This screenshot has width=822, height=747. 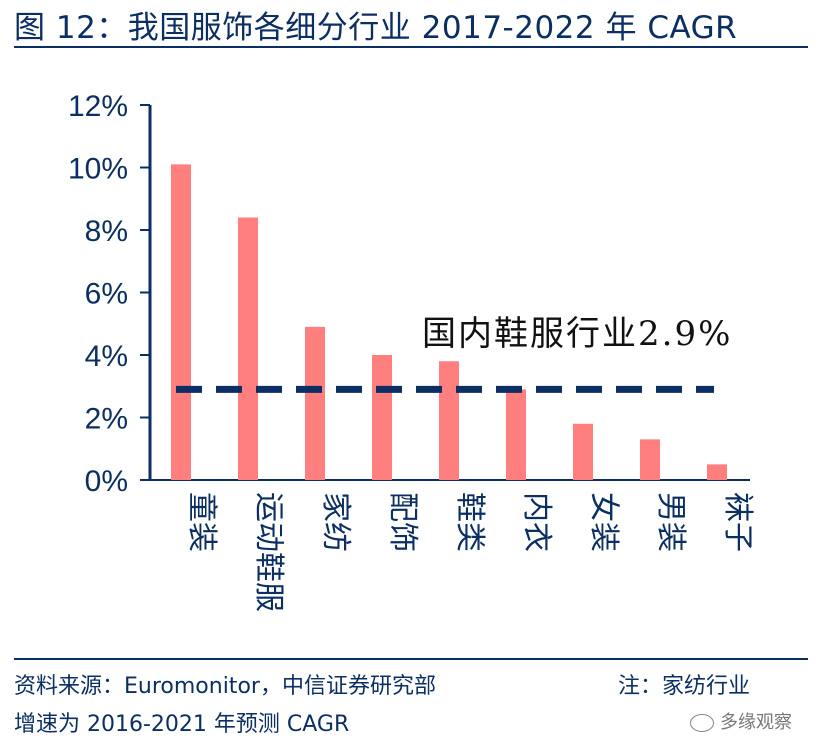 I want to click on wechat-icon, so click(x=702, y=723).